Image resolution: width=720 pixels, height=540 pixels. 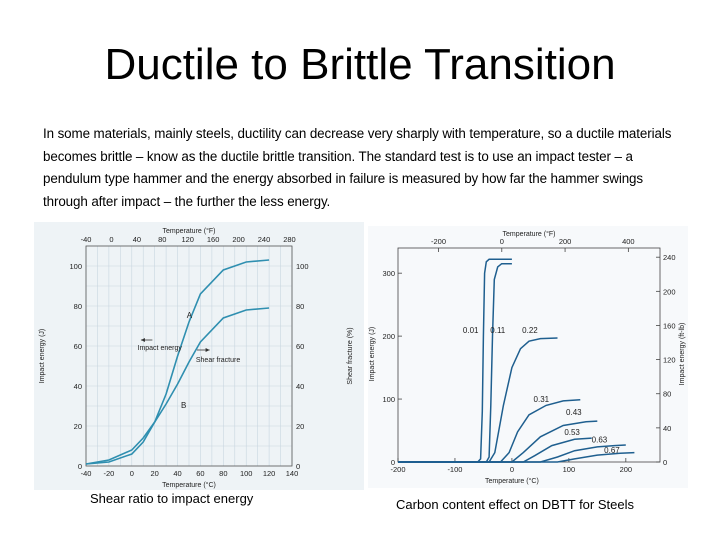 I want to click on series-line-0.22, so click(x=478, y=400).